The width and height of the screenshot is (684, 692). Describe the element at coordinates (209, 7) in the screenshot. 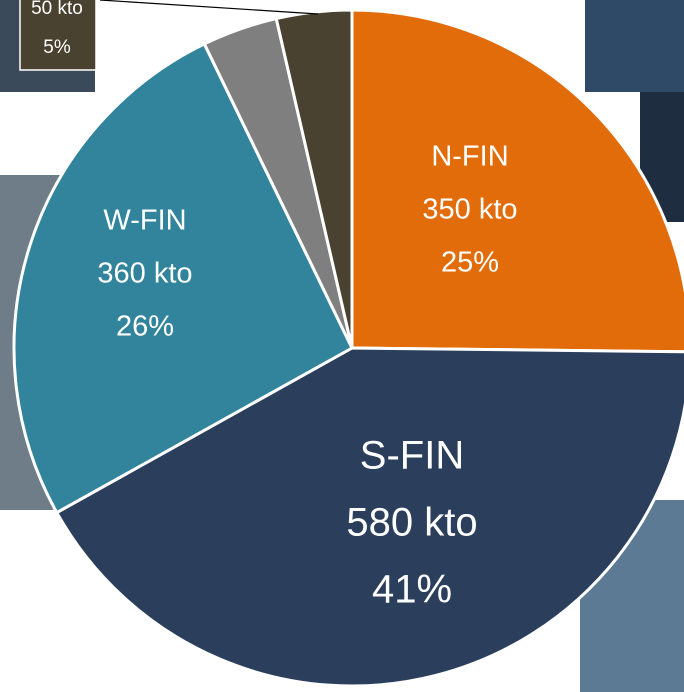

I see `leader-line` at that location.